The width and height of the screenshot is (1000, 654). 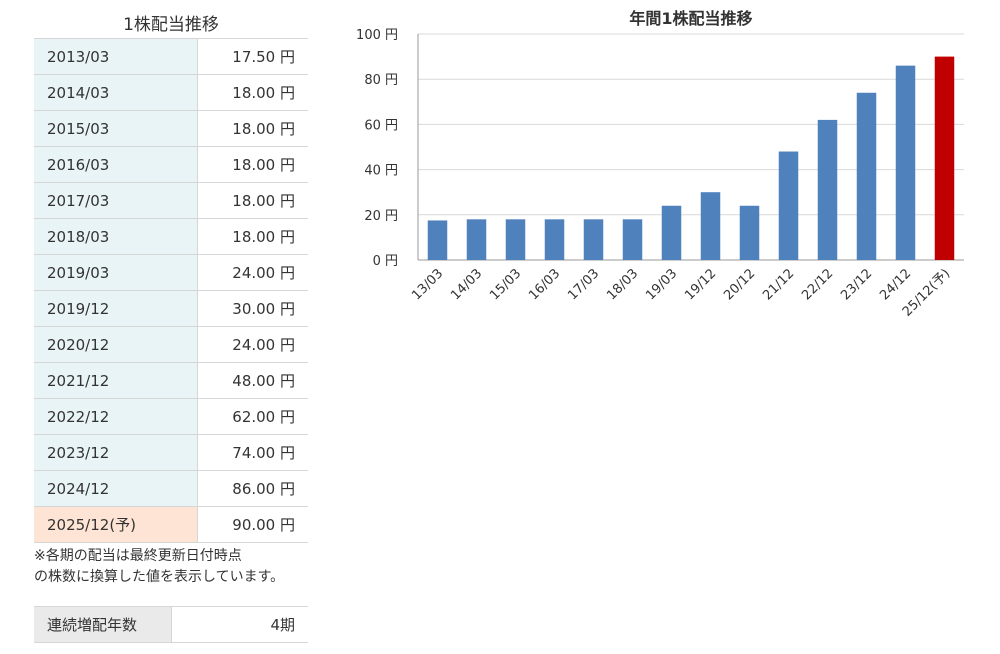 I want to click on table-row: 2018/03 18.00 円, so click(x=171, y=236).